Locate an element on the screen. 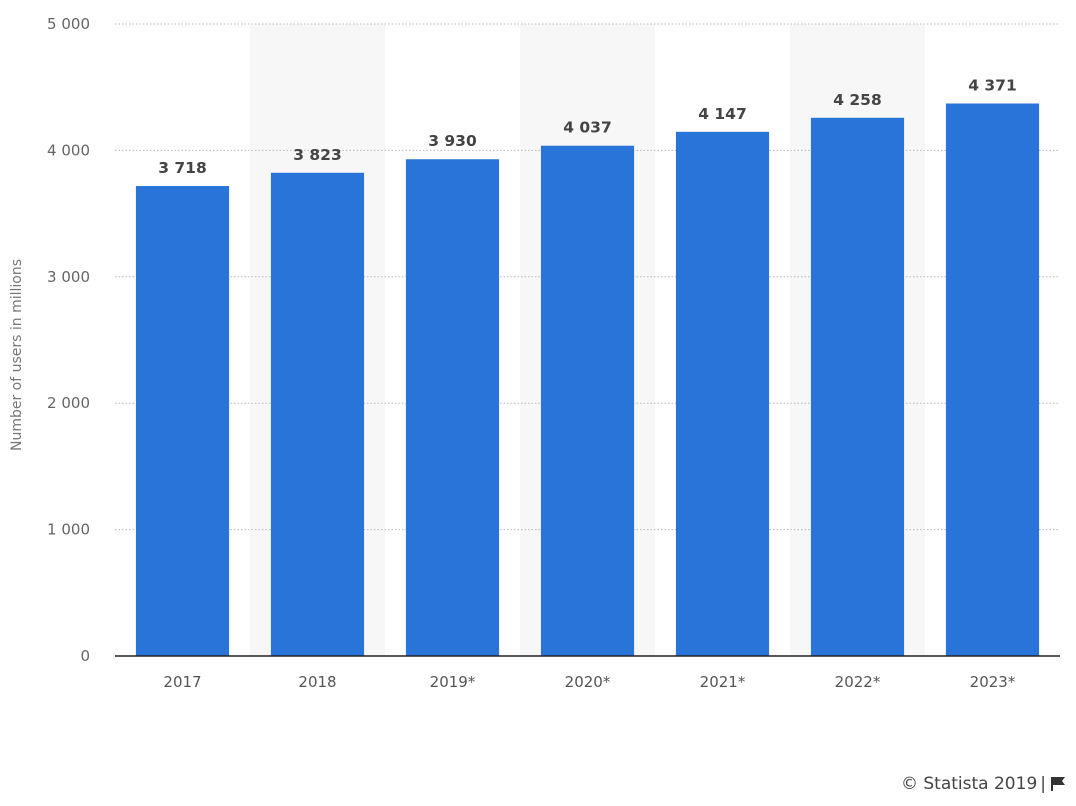 The image size is (1076, 806). credit-text: © Statista 2019 is located at coordinates (969, 784).